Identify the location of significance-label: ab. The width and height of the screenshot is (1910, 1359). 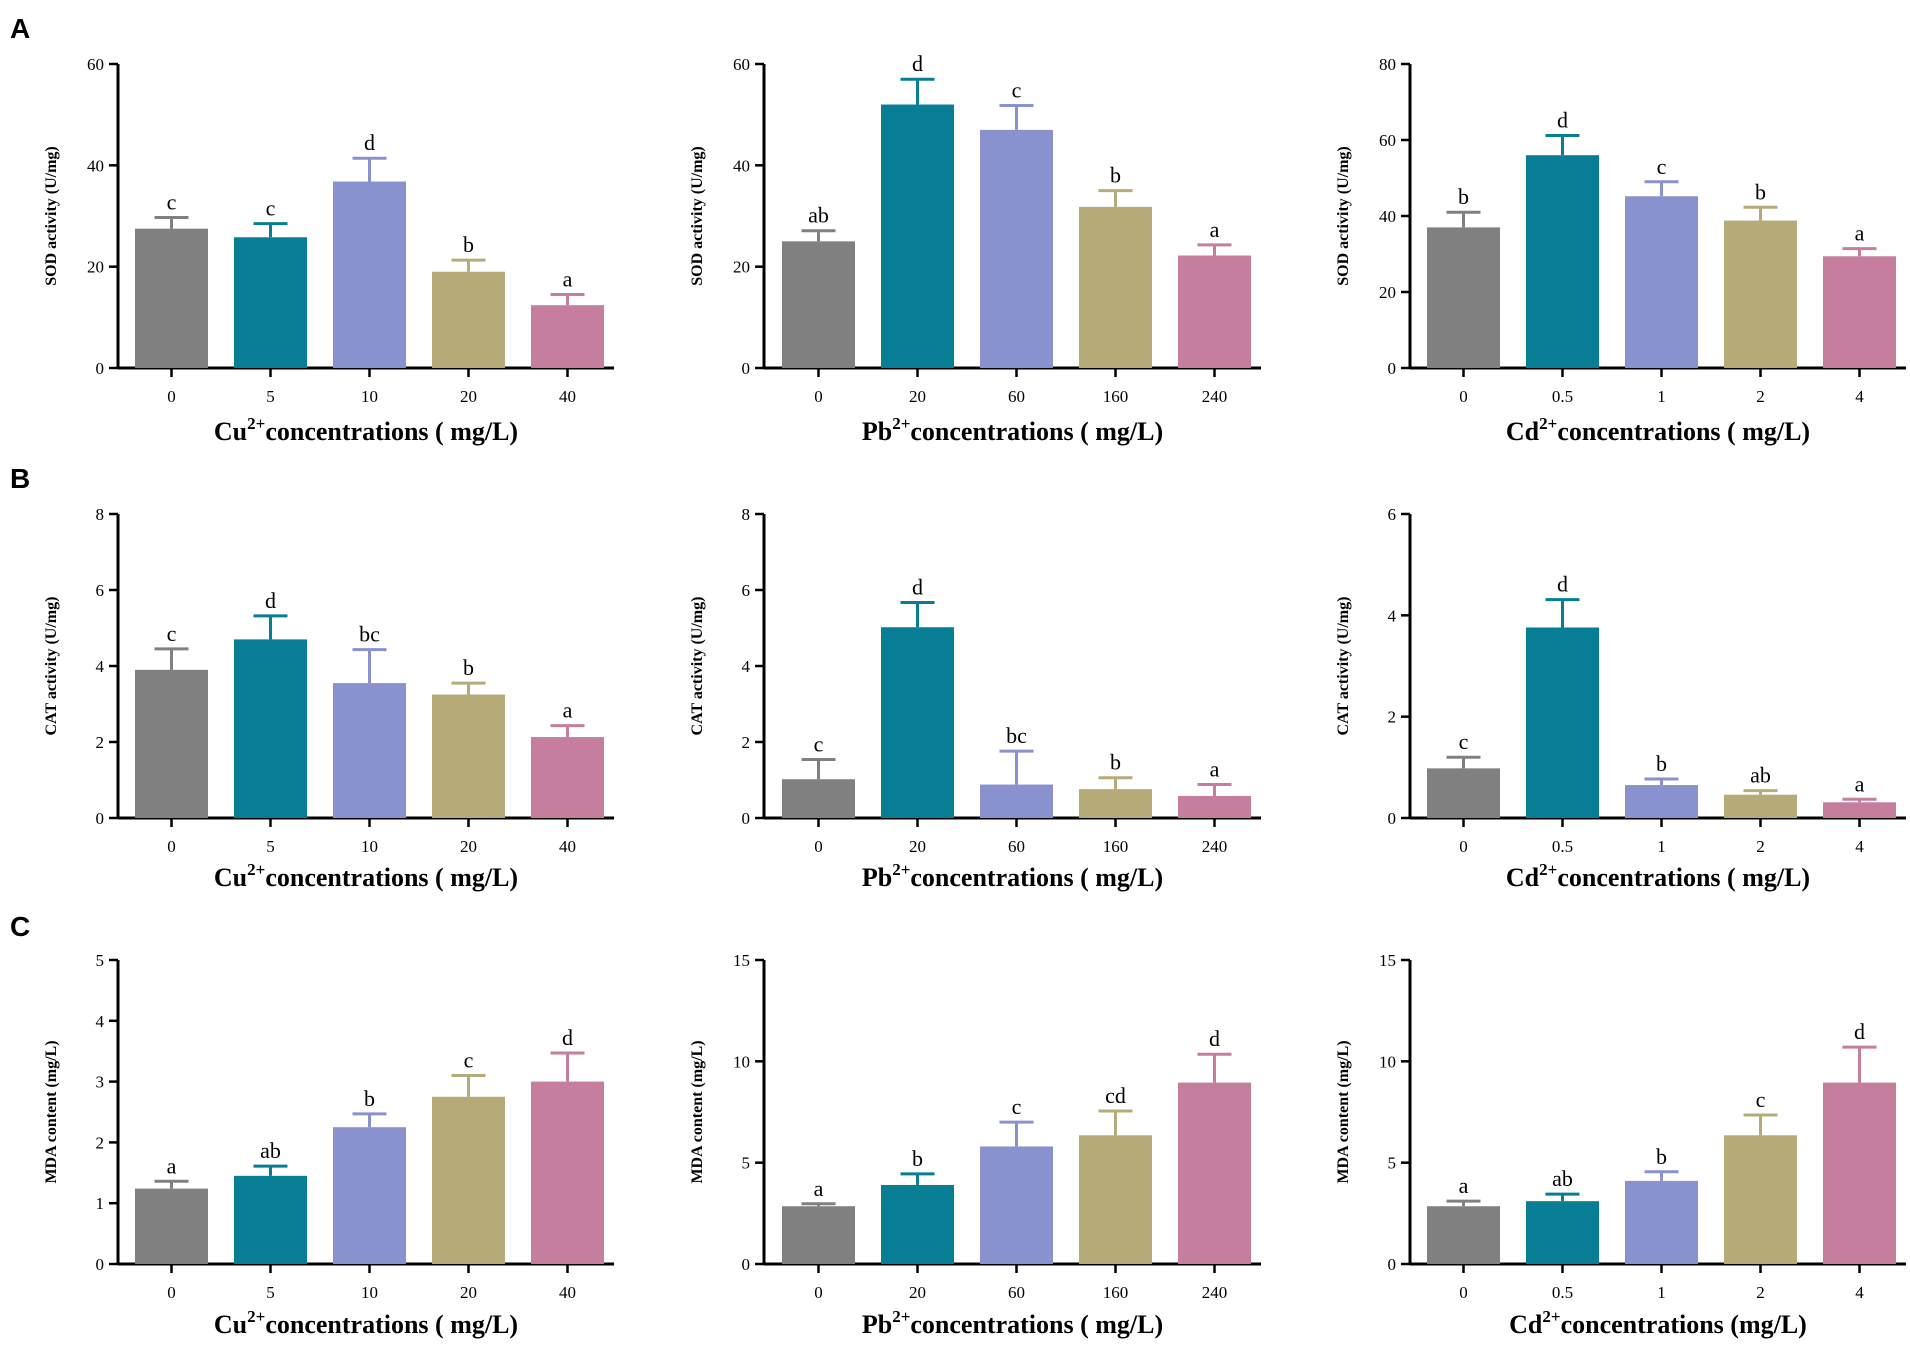
(270, 1150).